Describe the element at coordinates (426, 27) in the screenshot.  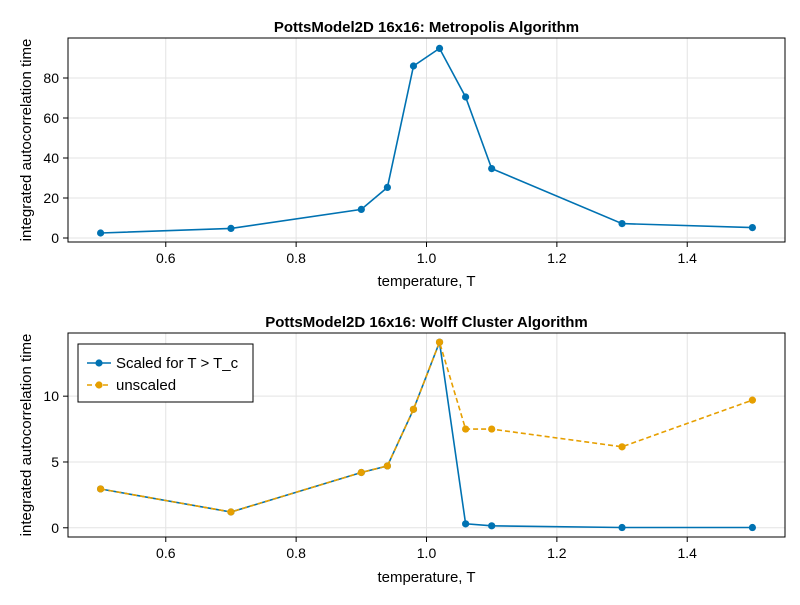
I see `chart-title: PottsModel2D 16x16: Metropolis Algorithm` at that location.